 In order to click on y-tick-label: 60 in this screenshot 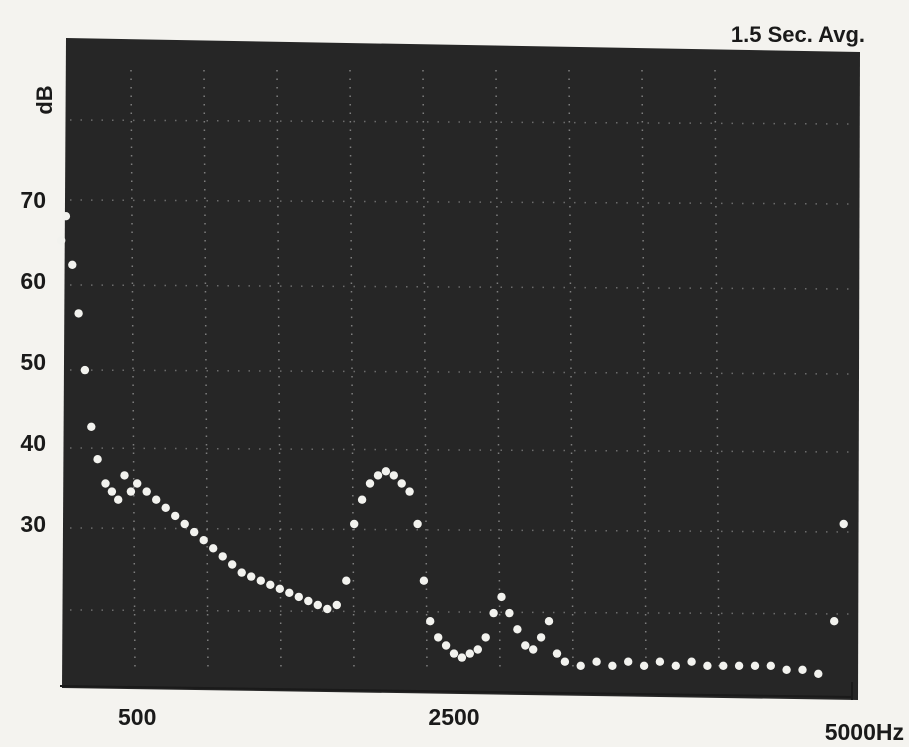, I will do `click(33, 281)`.